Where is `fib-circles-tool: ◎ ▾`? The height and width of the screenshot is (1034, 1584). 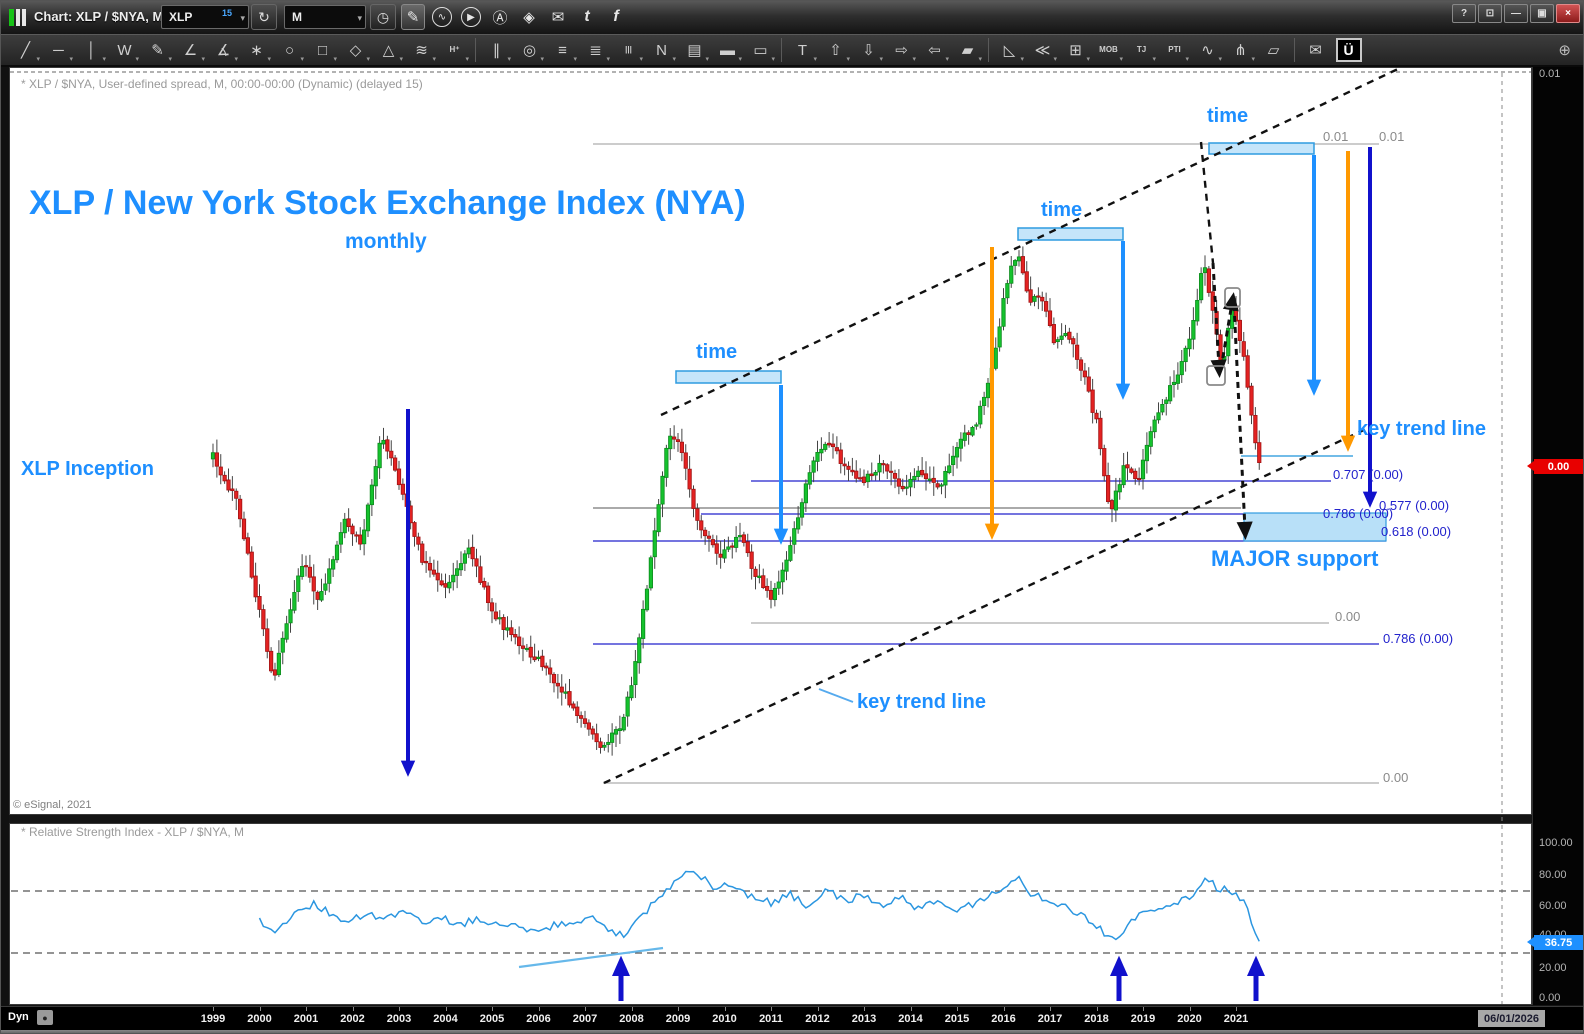 fib-circles-tool: ◎ ▾ is located at coordinates (529, 50).